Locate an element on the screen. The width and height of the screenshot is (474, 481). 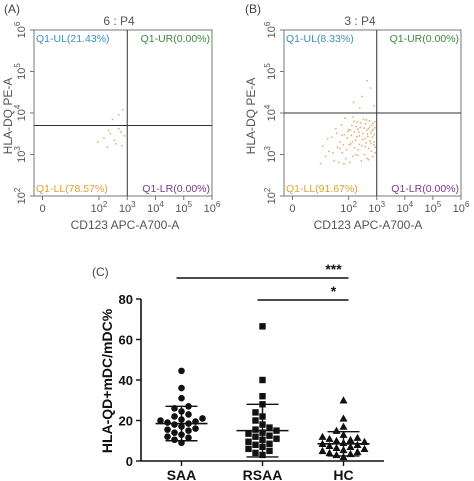
quadrant-label-top-right: Q1-UR(0.00%) is located at coordinates (424, 39).